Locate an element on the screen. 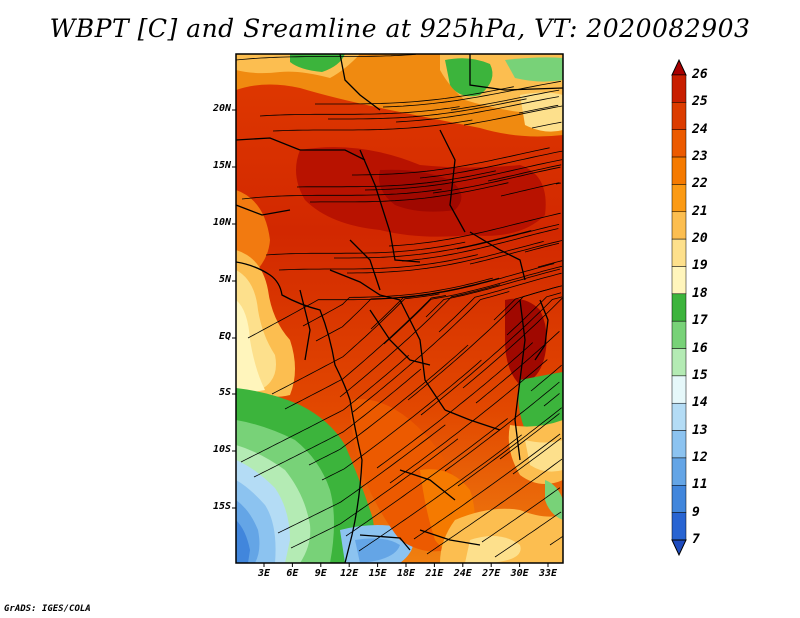 This screenshot has height=618, width=800. colorbar-label: 15 is located at coordinates (700, 375).